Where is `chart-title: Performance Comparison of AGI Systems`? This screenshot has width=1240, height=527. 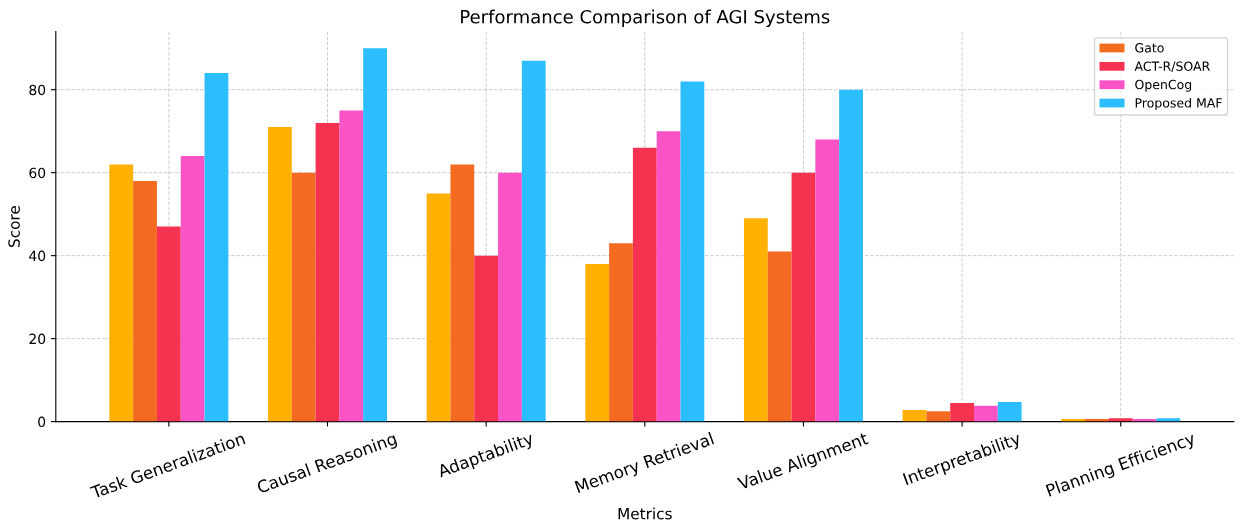 chart-title: Performance Comparison of AGI Systems is located at coordinates (645, 18).